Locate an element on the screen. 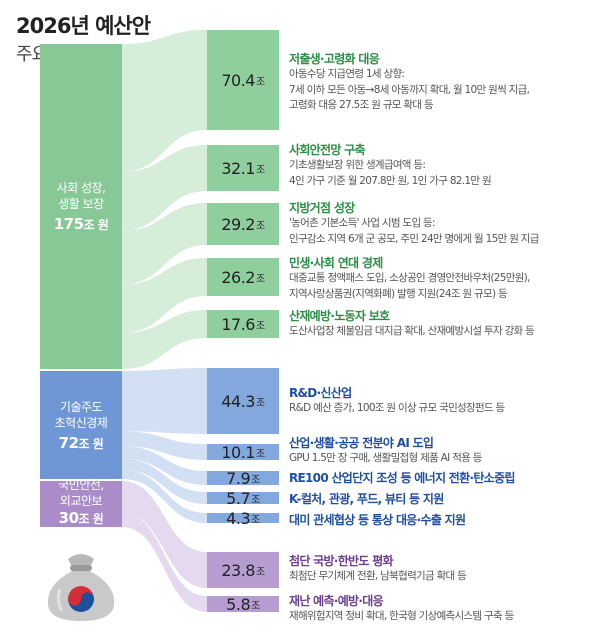  program-detail: 4인 가구 기준 월 207.8만 원, 1인 가구 82.1만 원 is located at coordinates (390, 180).